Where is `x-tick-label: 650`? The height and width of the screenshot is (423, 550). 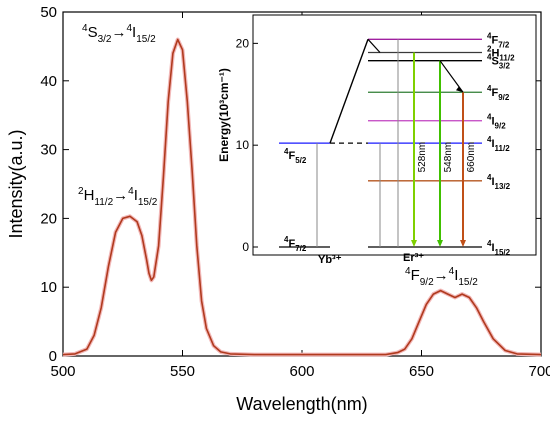
x-tick-label: 650 is located at coordinates (421, 371).